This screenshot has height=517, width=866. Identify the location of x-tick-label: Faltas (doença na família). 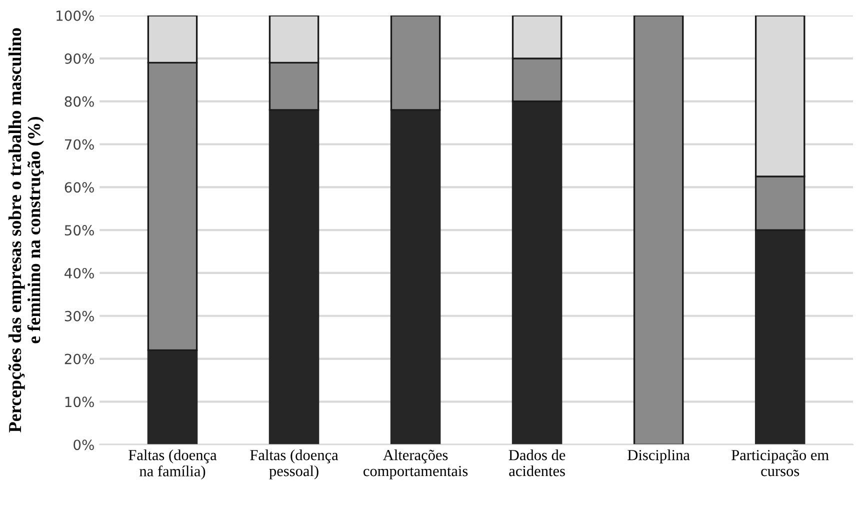
(172, 464).